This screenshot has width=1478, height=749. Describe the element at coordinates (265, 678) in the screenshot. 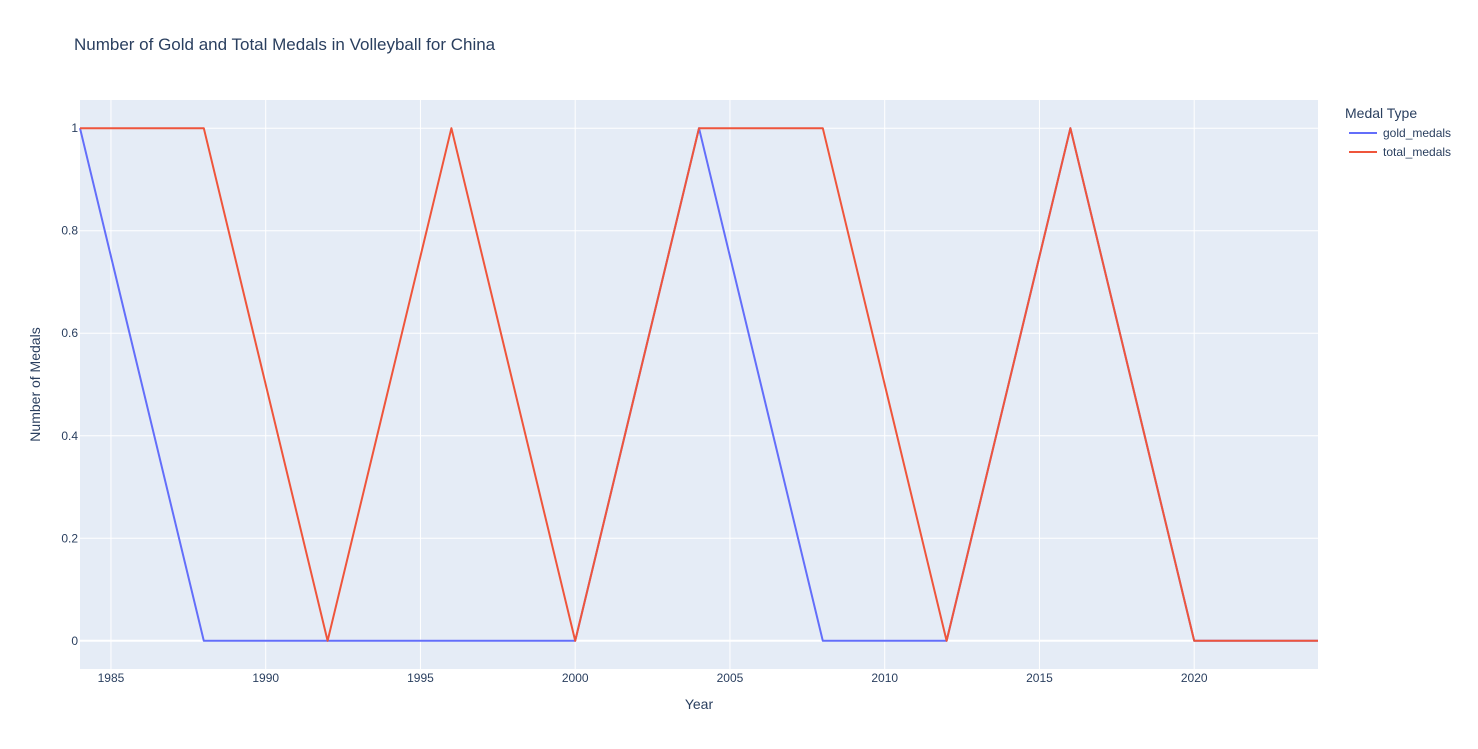

I see `x-tick-label: 1990` at that location.